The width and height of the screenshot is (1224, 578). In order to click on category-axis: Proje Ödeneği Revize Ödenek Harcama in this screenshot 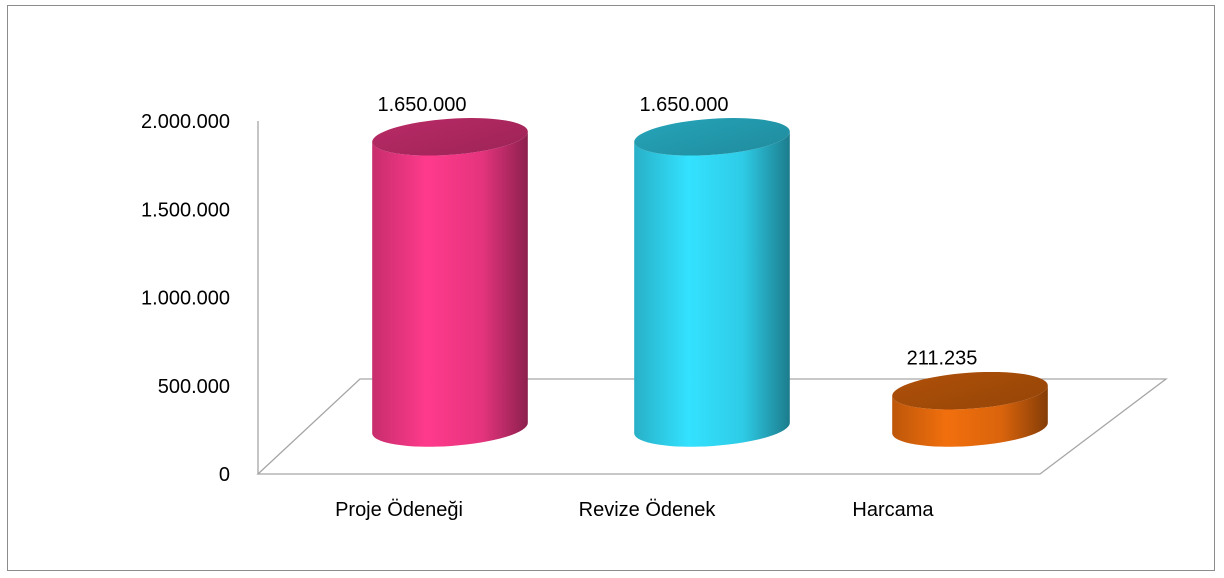, I will do `click(634, 510)`.